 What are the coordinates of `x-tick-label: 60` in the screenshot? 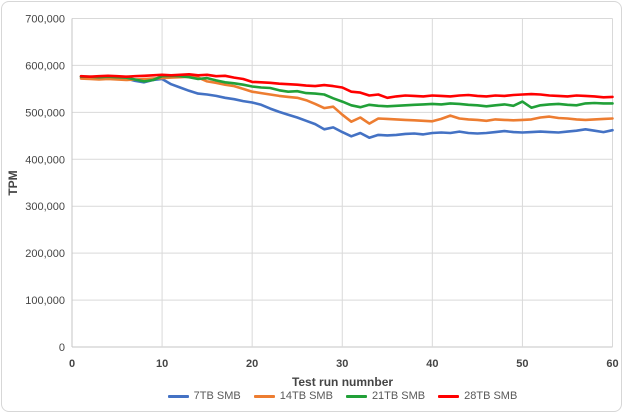 It's located at (612, 364).